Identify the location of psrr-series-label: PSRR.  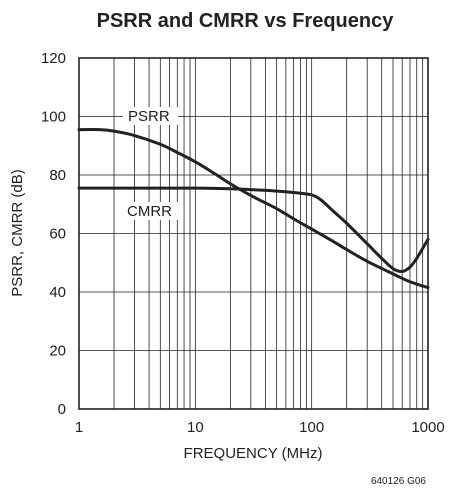
(149, 116).